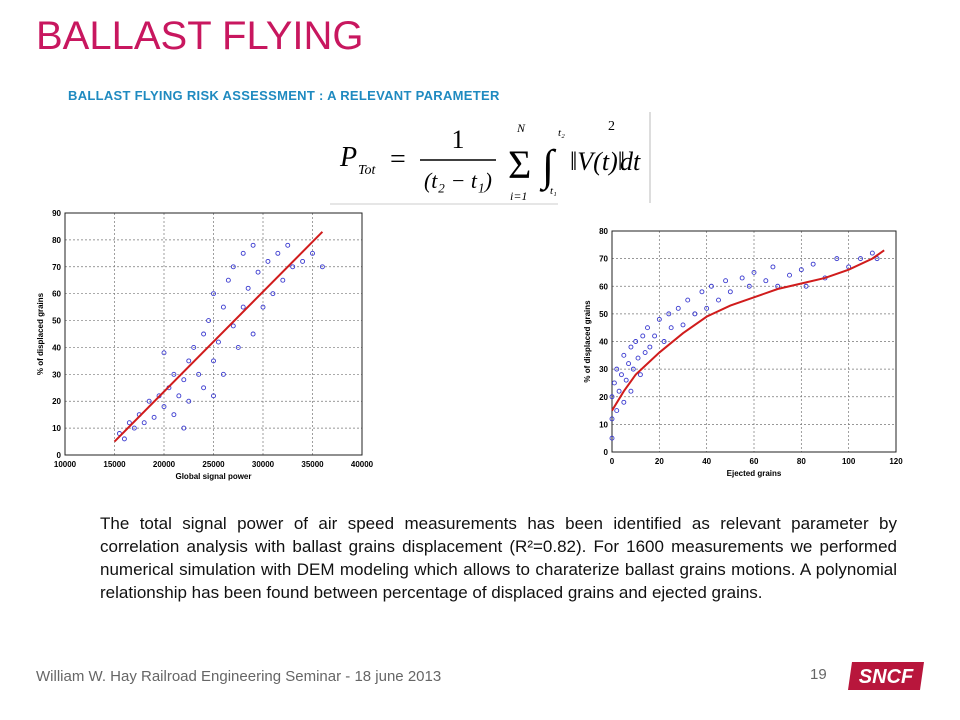 This screenshot has height=720, width=960. Describe the element at coordinates (603, 286) in the screenshot. I see `y-tick-label: 60` at that location.